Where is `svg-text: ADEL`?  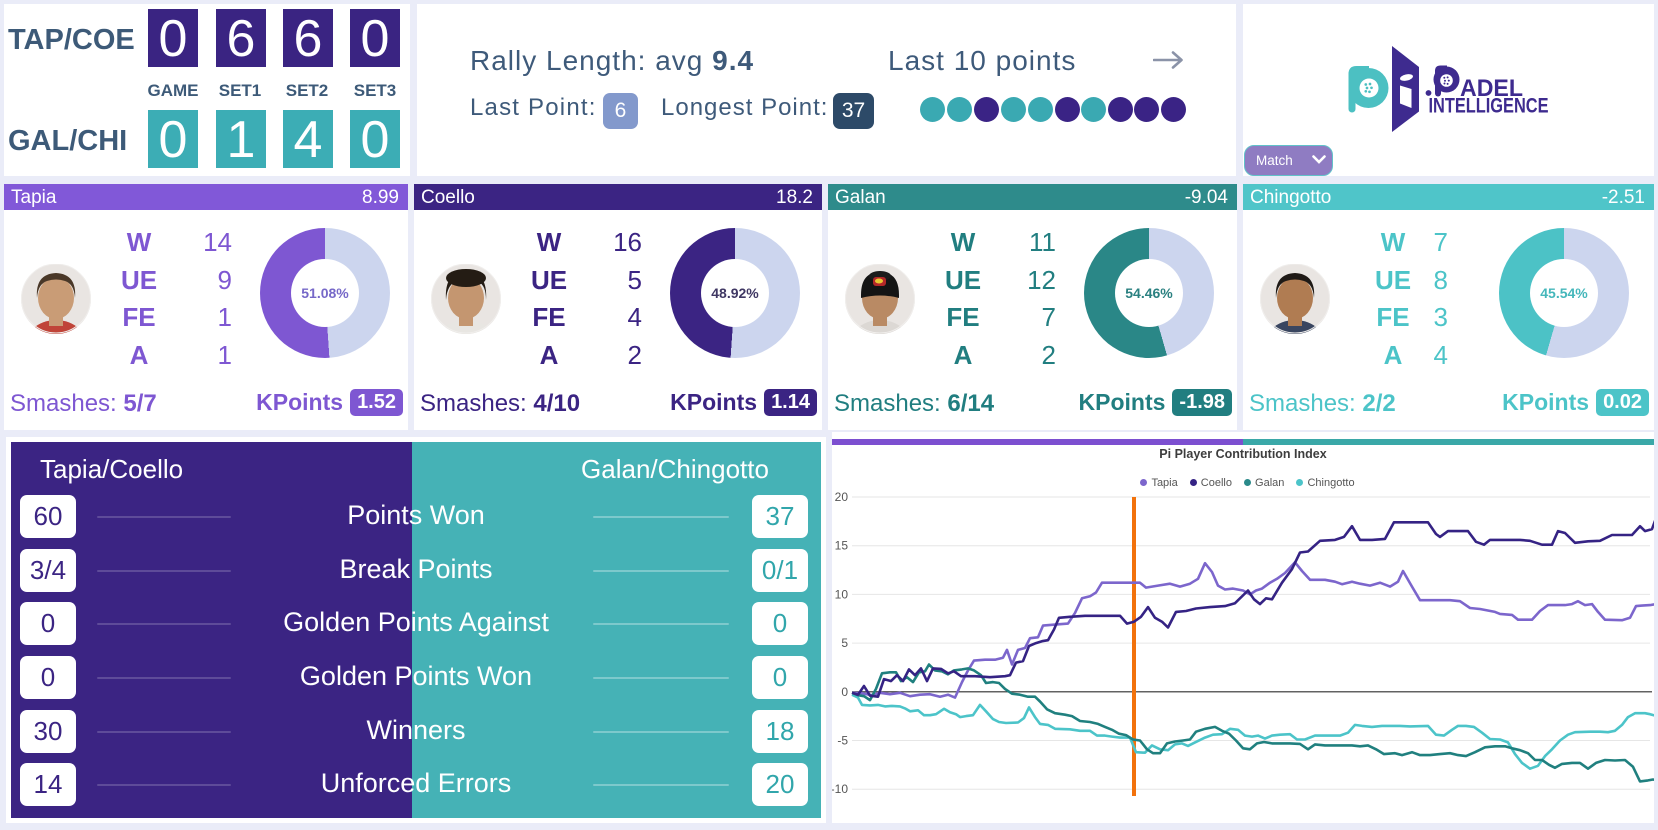 svg-text: ADEL is located at coordinates (1491, 88).